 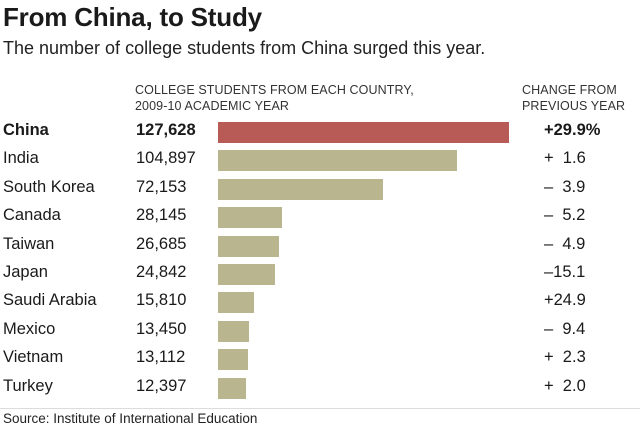 What do you see at coordinates (565, 243) in the screenshot?
I see `change-label: – 4.9` at bounding box center [565, 243].